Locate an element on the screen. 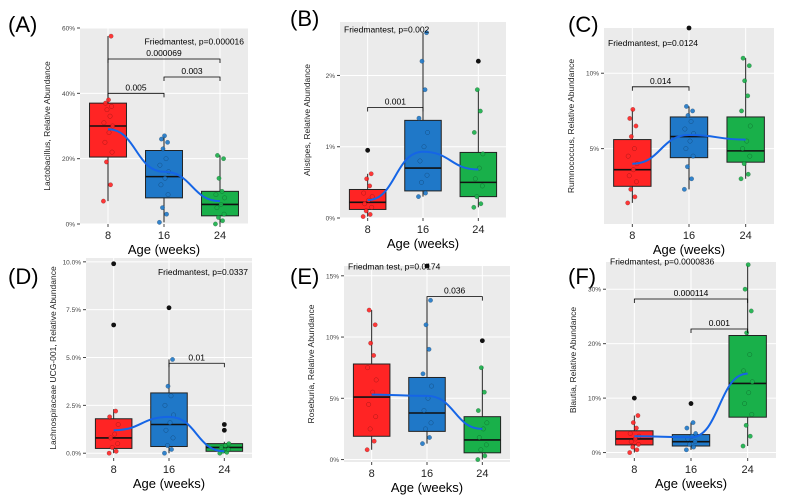  p-value-label-b: 0.001 is located at coordinates (396, 102).